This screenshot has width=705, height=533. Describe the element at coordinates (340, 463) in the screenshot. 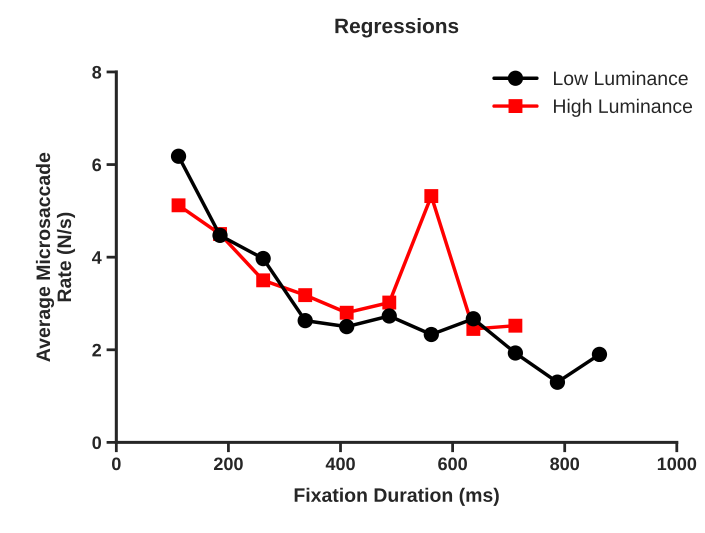

I see `x-tick-label: 400` at that location.